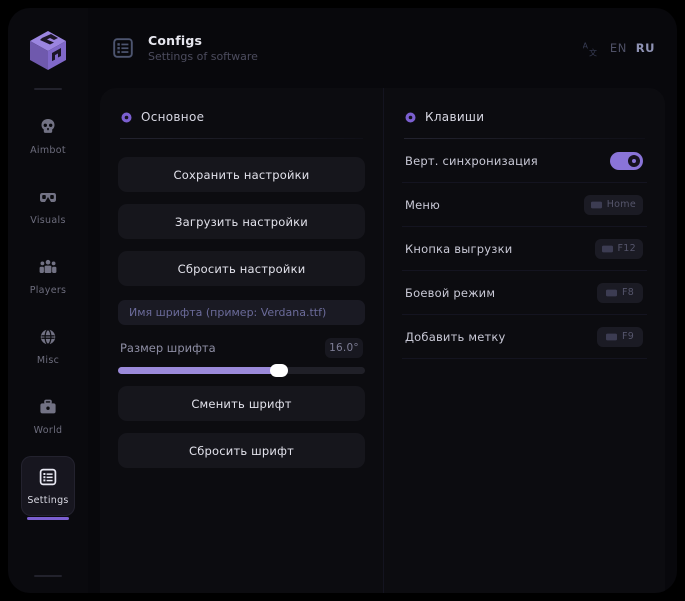  I want to click on section-header-keys: Клавиши, so click(524, 117).